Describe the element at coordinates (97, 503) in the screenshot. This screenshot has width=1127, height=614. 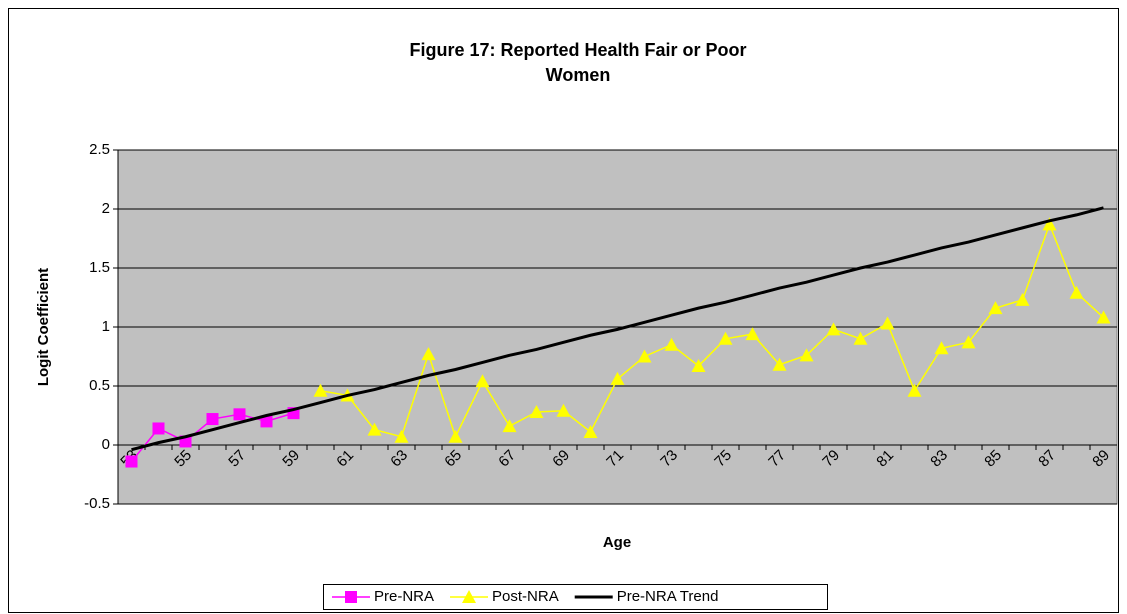
I see `y-tick-label: -0.5` at that location.